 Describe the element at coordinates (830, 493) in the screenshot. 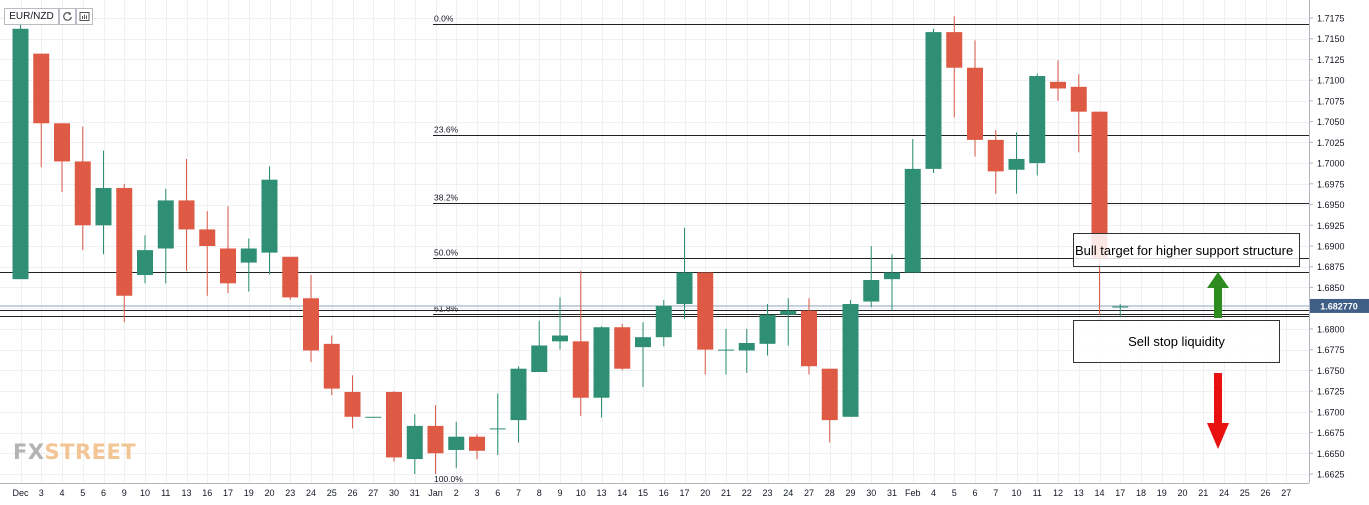

I see `time-tick-label: 28` at that location.